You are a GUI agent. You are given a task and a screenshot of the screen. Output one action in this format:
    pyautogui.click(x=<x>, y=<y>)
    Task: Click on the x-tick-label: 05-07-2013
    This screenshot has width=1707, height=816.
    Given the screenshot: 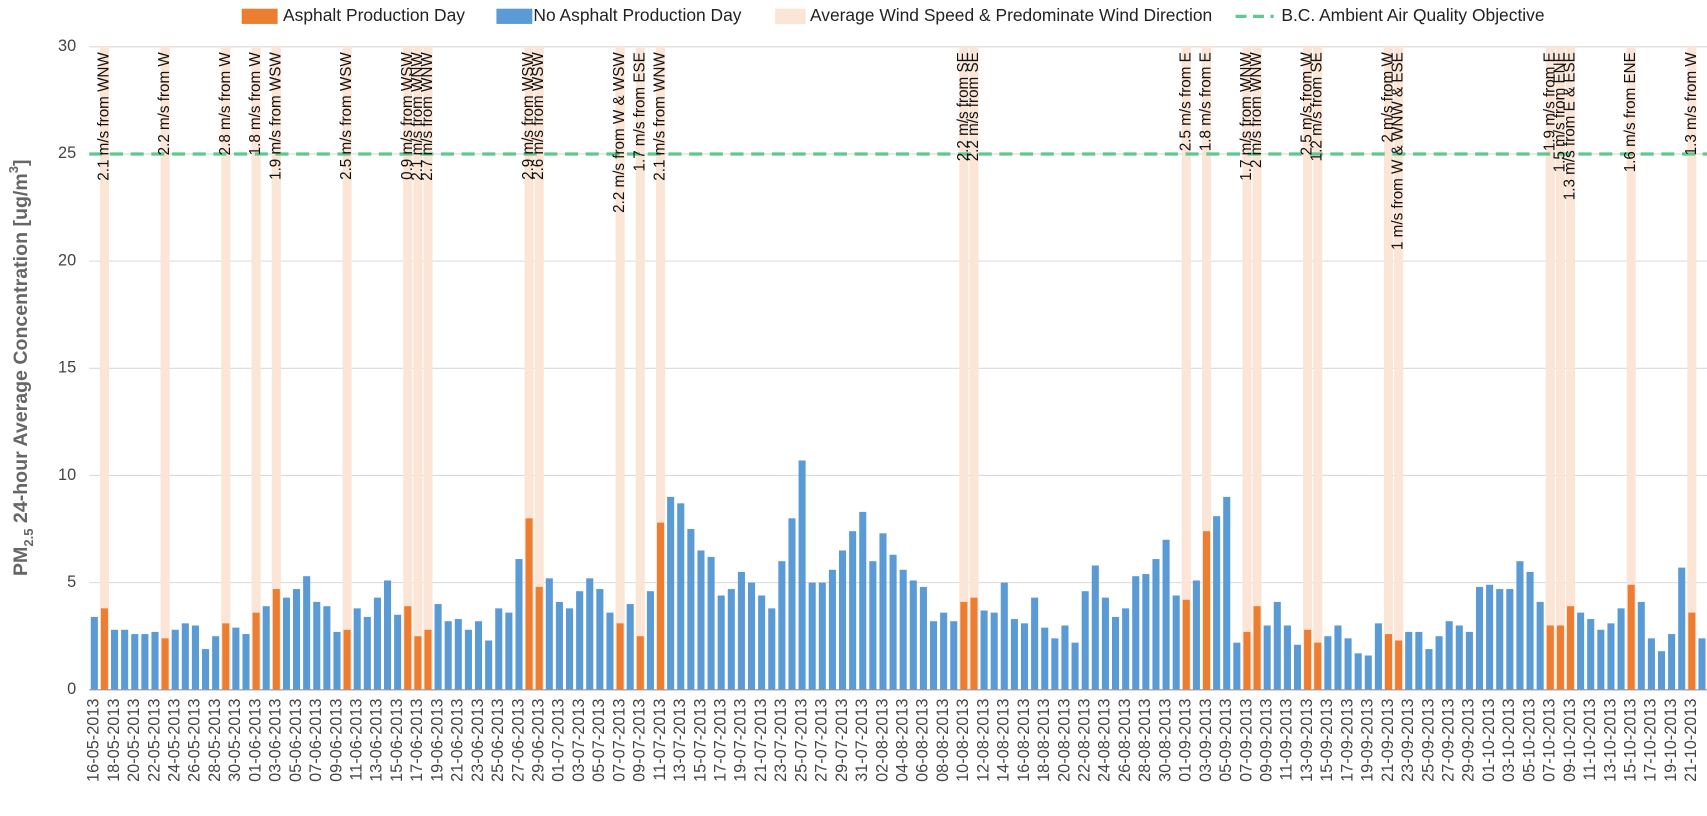 What is the action you would take?
    pyautogui.click(x=599, y=739)
    